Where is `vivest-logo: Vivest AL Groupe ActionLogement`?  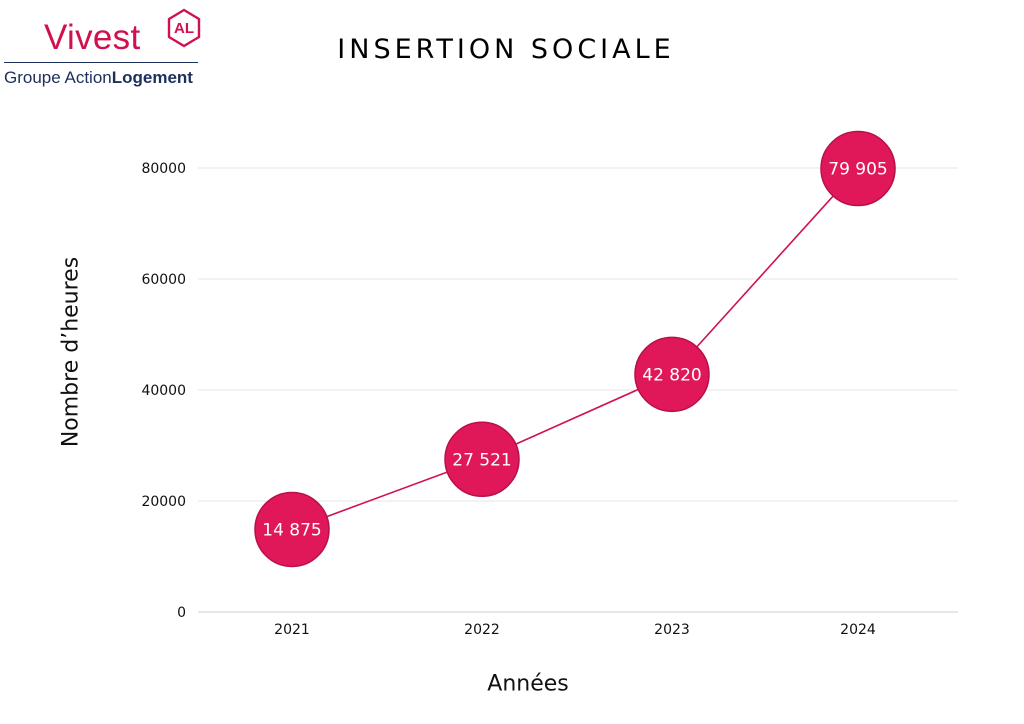
vivest-logo: Vivest AL Groupe ActionLogement is located at coordinates (104, 51).